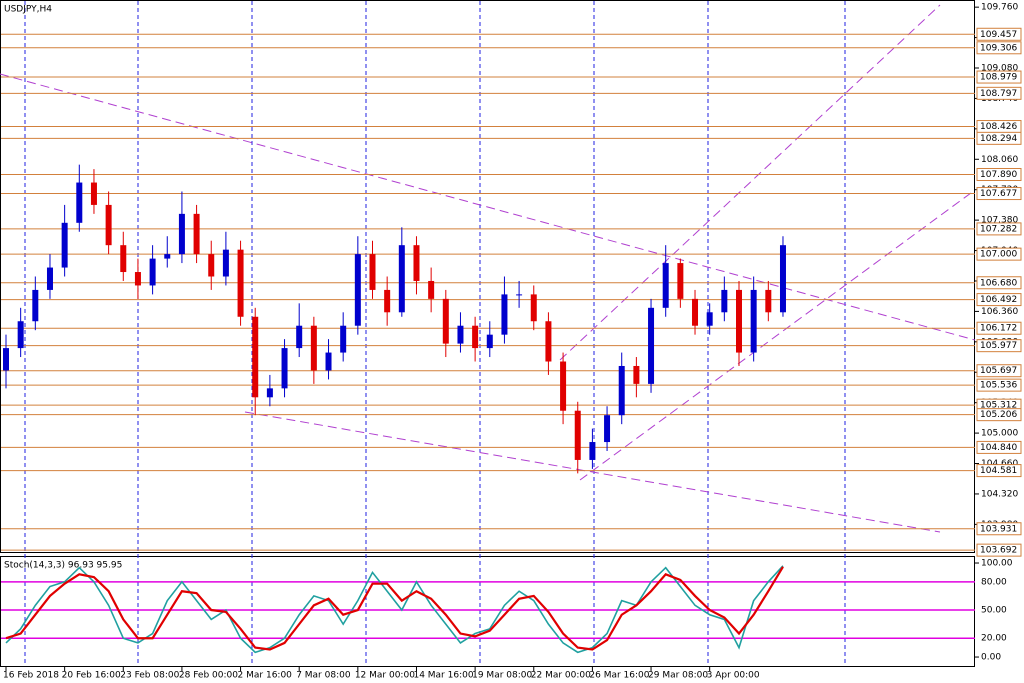  Describe the element at coordinates (999, 494) in the screenshot. I see `y-tick-label: 104.320` at that location.